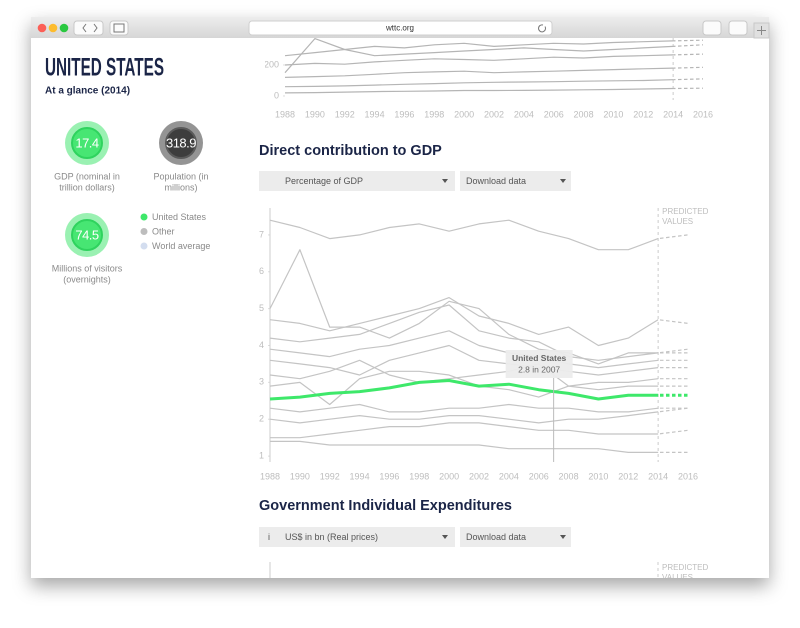 This screenshot has width=800, height=628. What do you see at coordinates (385, 506) in the screenshot?
I see `section-heading: Government Individual Expenditures` at bounding box center [385, 506].